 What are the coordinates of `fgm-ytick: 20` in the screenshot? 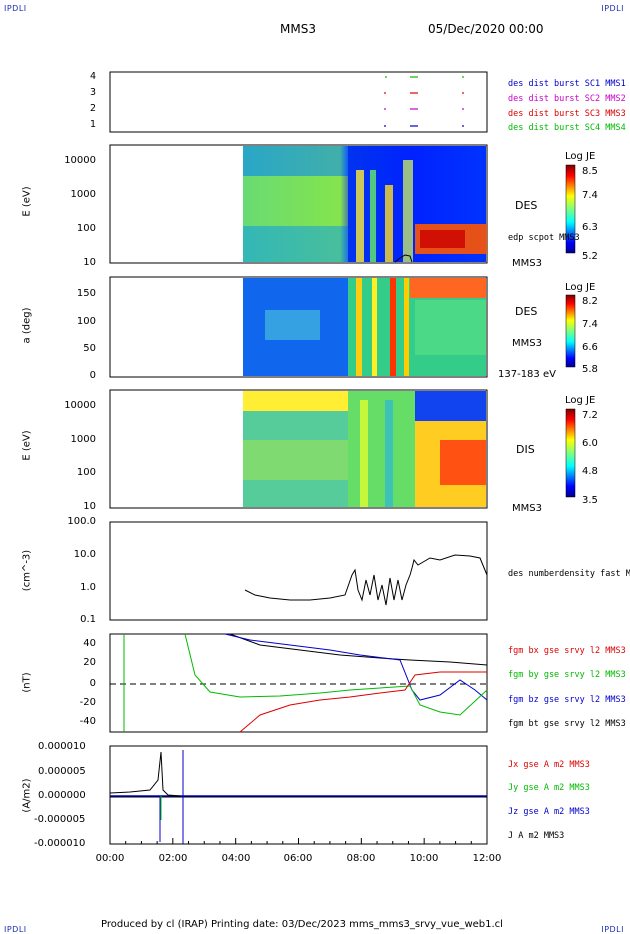 It's located at (89, 662).